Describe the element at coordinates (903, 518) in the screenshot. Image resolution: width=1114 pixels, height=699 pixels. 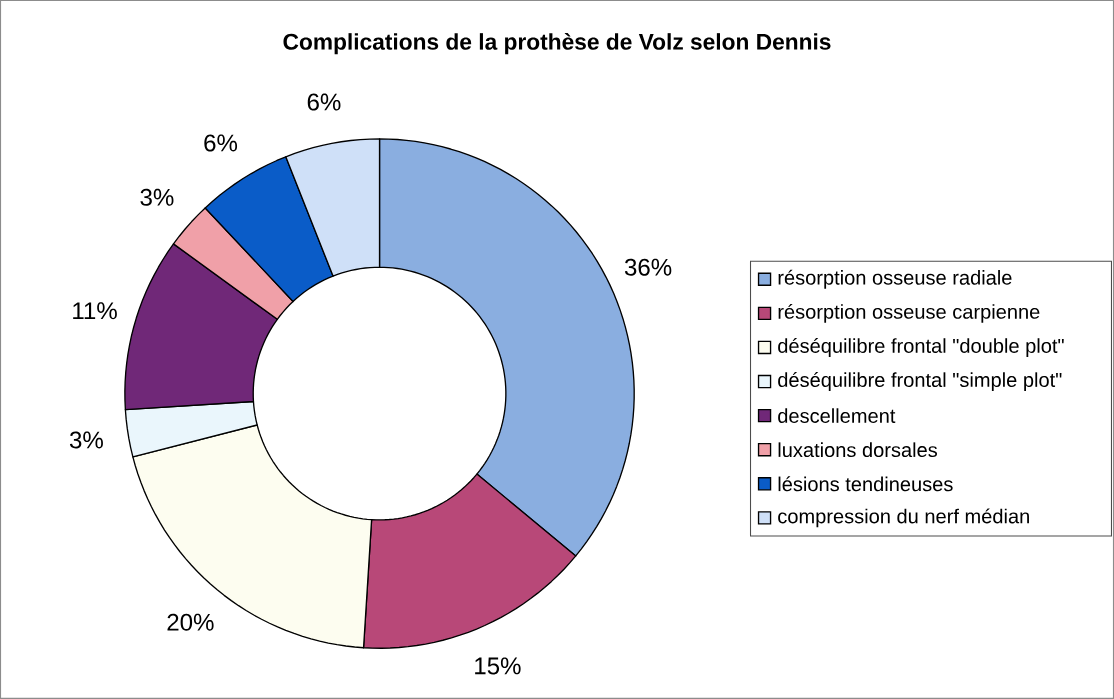
I see `legend-label: compression du nerf médian` at that location.